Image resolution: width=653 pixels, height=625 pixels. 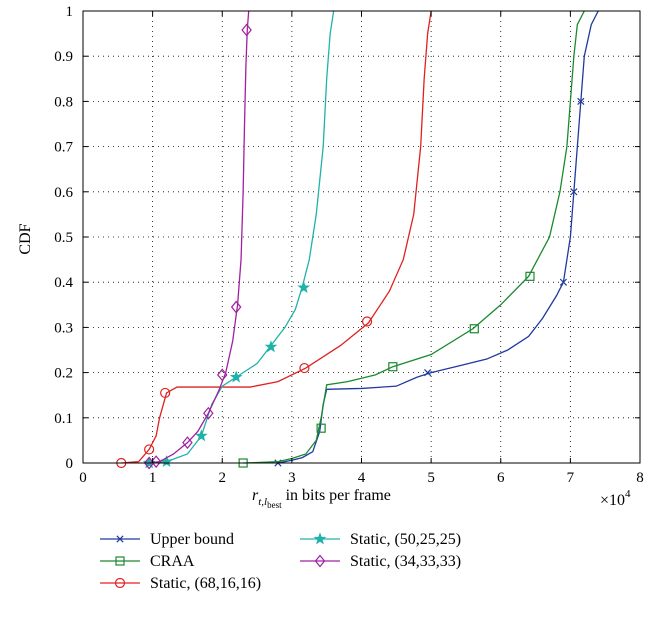 What do you see at coordinates (362, 478) in the screenshot?
I see `x-tick-label: 4` at bounding box center [362, 478].